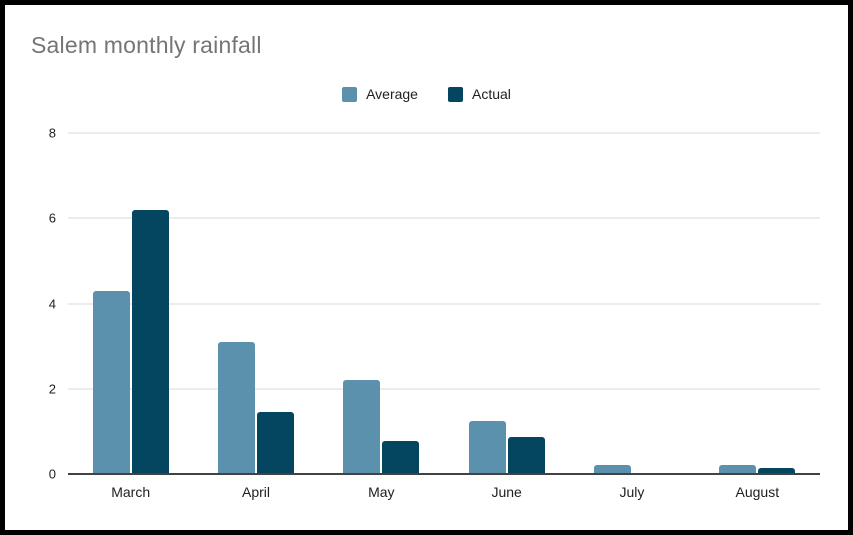 This screenshot has height=535, width=853. Describe the element at coordinates (146, 45) in the screenshot. I see `chart-title: Salem monthly rainfall` at that location.